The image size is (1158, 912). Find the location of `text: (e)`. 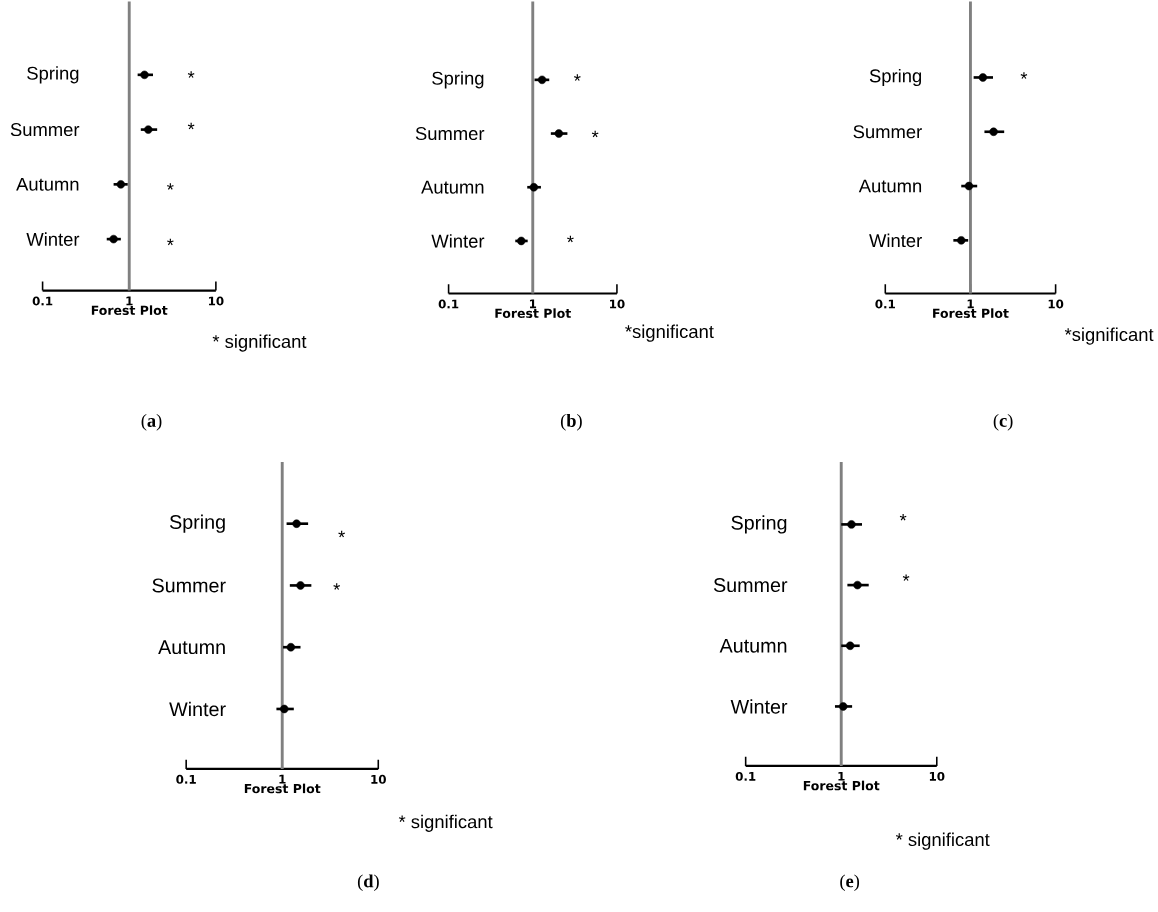

text: (e) is located at coordinates (850, 882).